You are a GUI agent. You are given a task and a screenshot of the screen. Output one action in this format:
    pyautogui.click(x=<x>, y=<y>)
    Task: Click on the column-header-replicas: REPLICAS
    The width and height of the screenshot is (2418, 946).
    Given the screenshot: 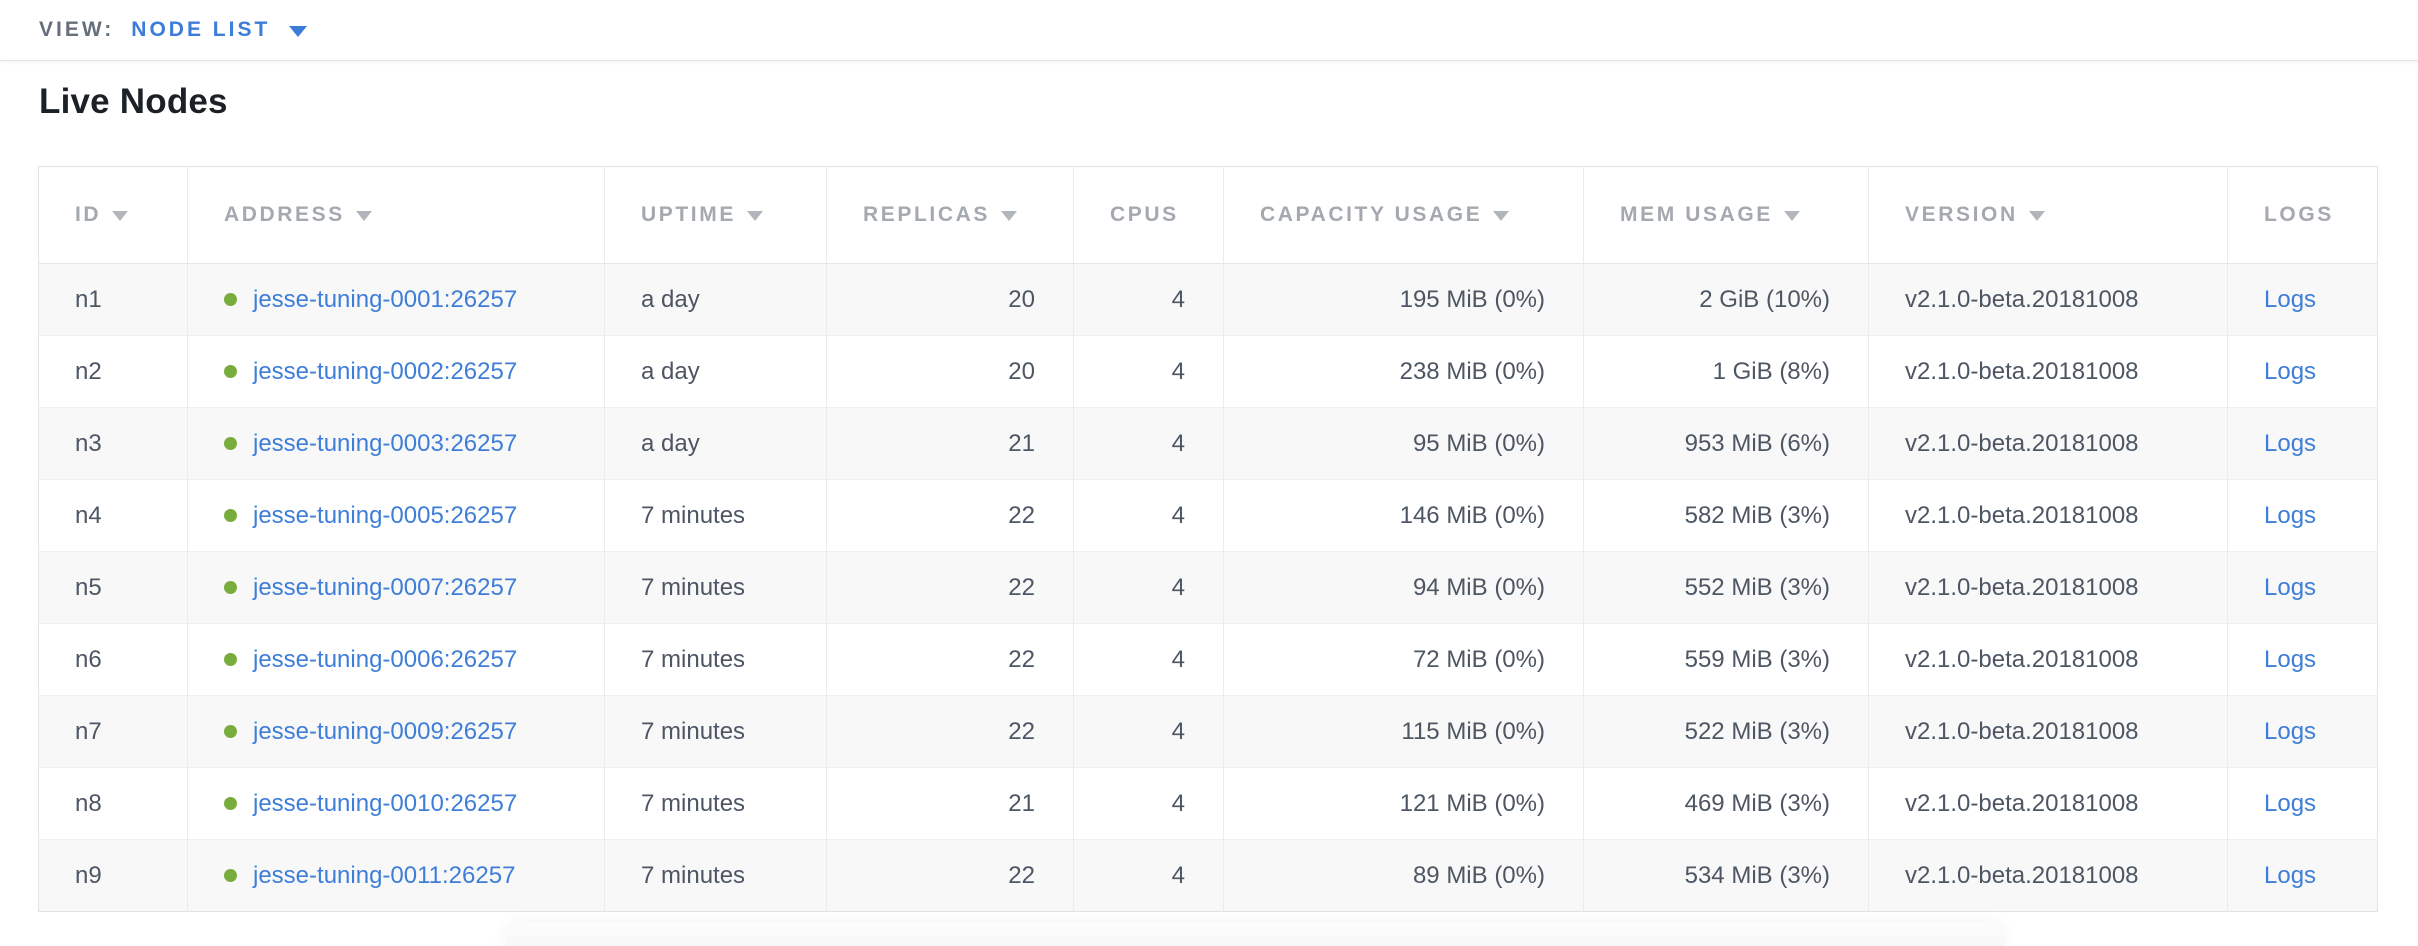 What is the action you would take?
    pyautogui.click(x=950, y=215)
    